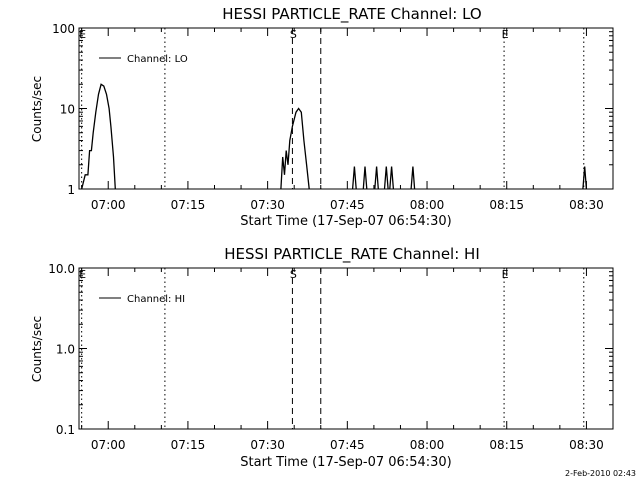  Describe the element at coordinates (347, 445) in the screenshot. I see `hi-x-tick-label: 07:45` at that location.